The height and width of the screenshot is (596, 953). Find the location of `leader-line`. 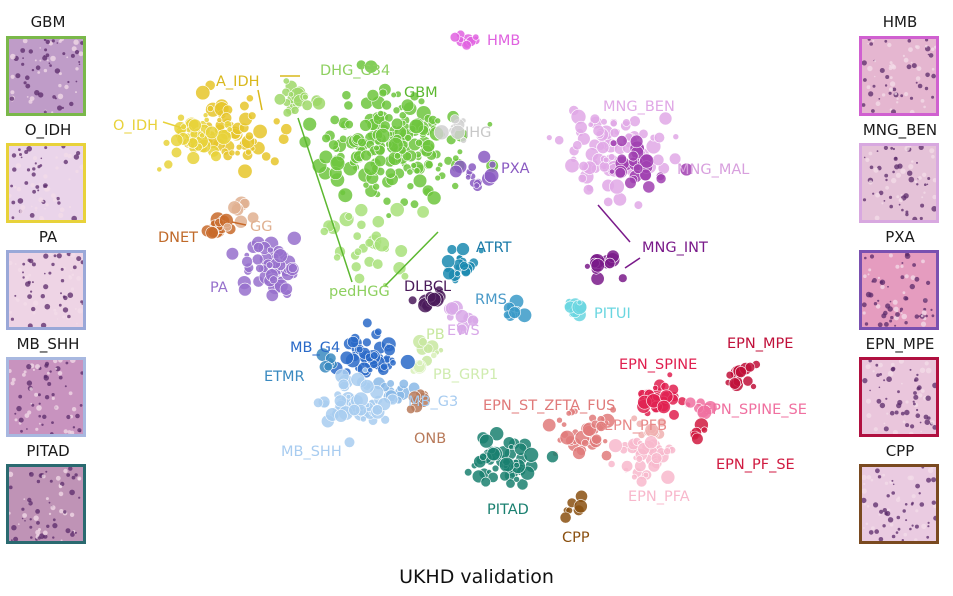

leader-line is located at coordinates (632, 263).